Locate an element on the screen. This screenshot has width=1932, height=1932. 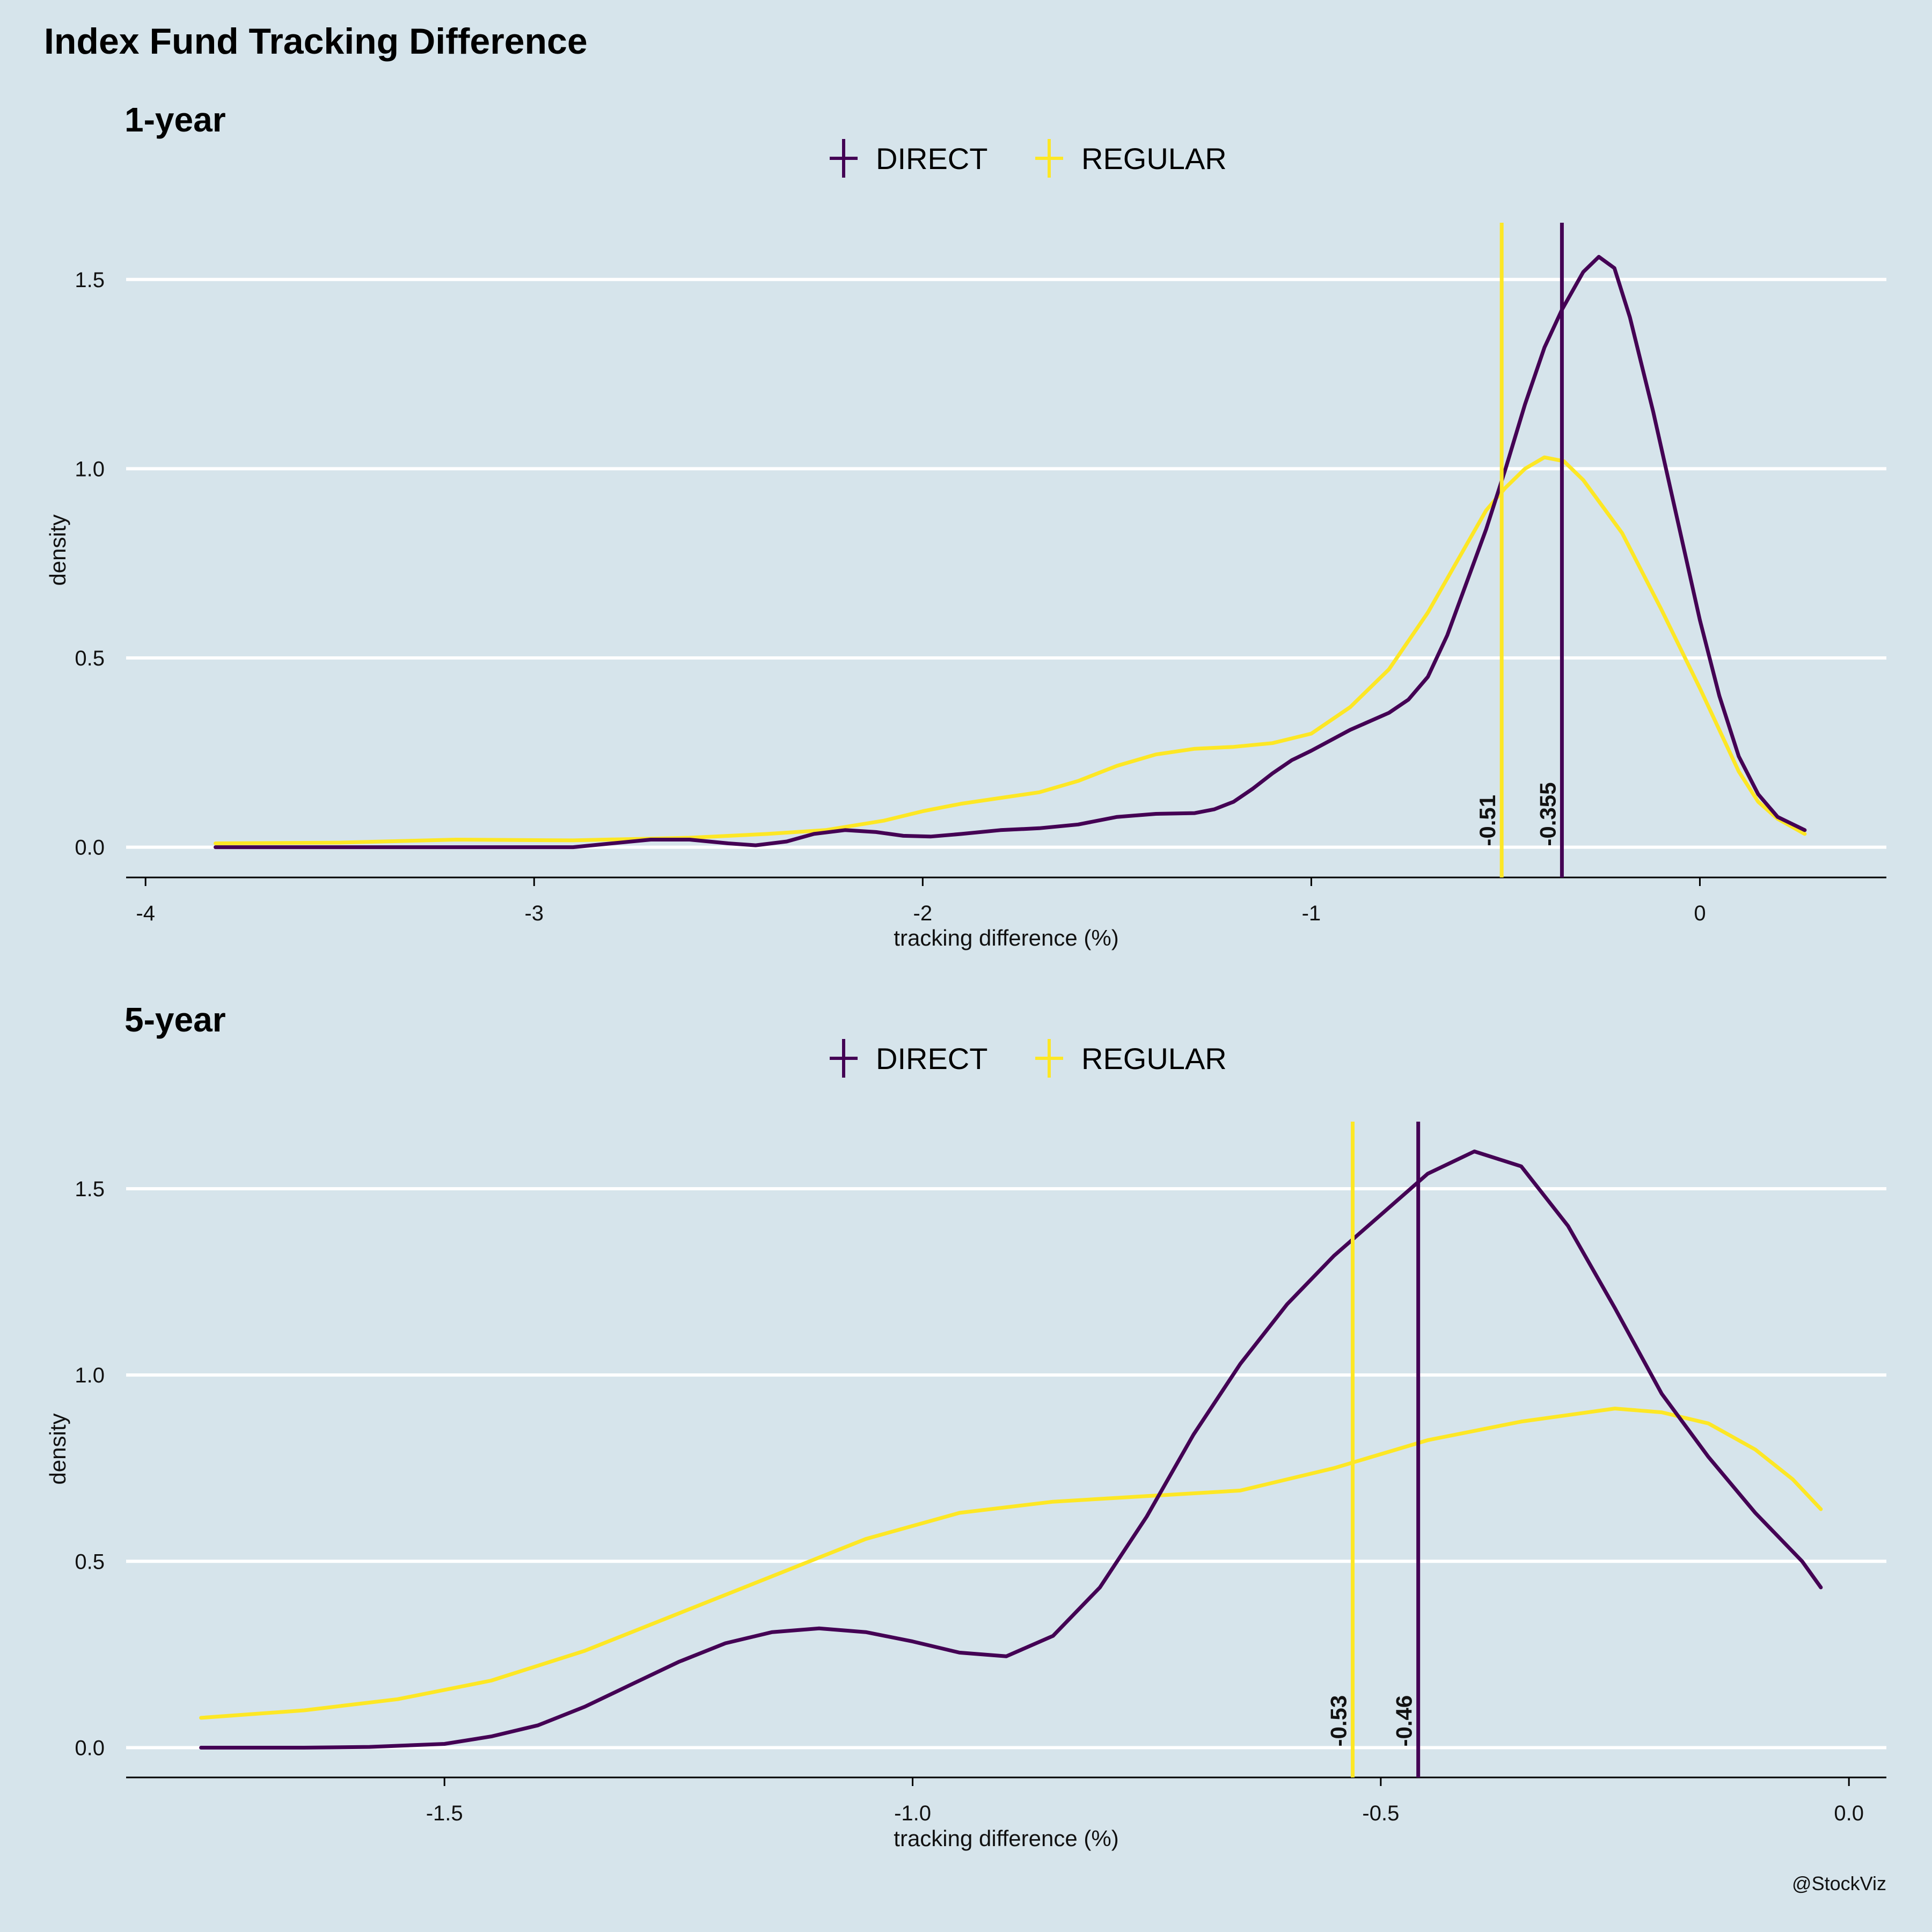
panel-title: 1-year is located at coordinates (175, 119).